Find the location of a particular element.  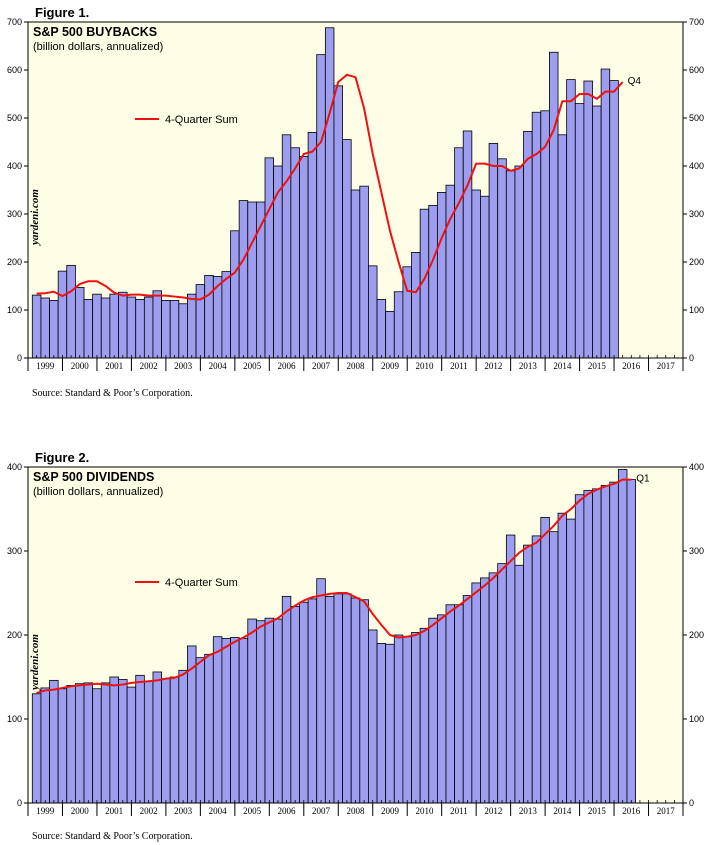

chart-subtitle: (billion dollars, annualized) is located at coordinates (98, 492).